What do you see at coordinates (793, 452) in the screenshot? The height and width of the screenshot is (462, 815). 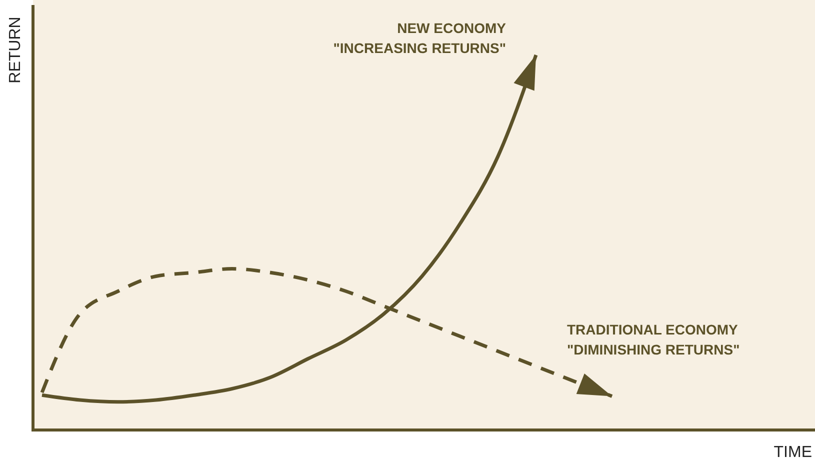 I see `x-axis-title: TIME` at bounding box center [793, 452].